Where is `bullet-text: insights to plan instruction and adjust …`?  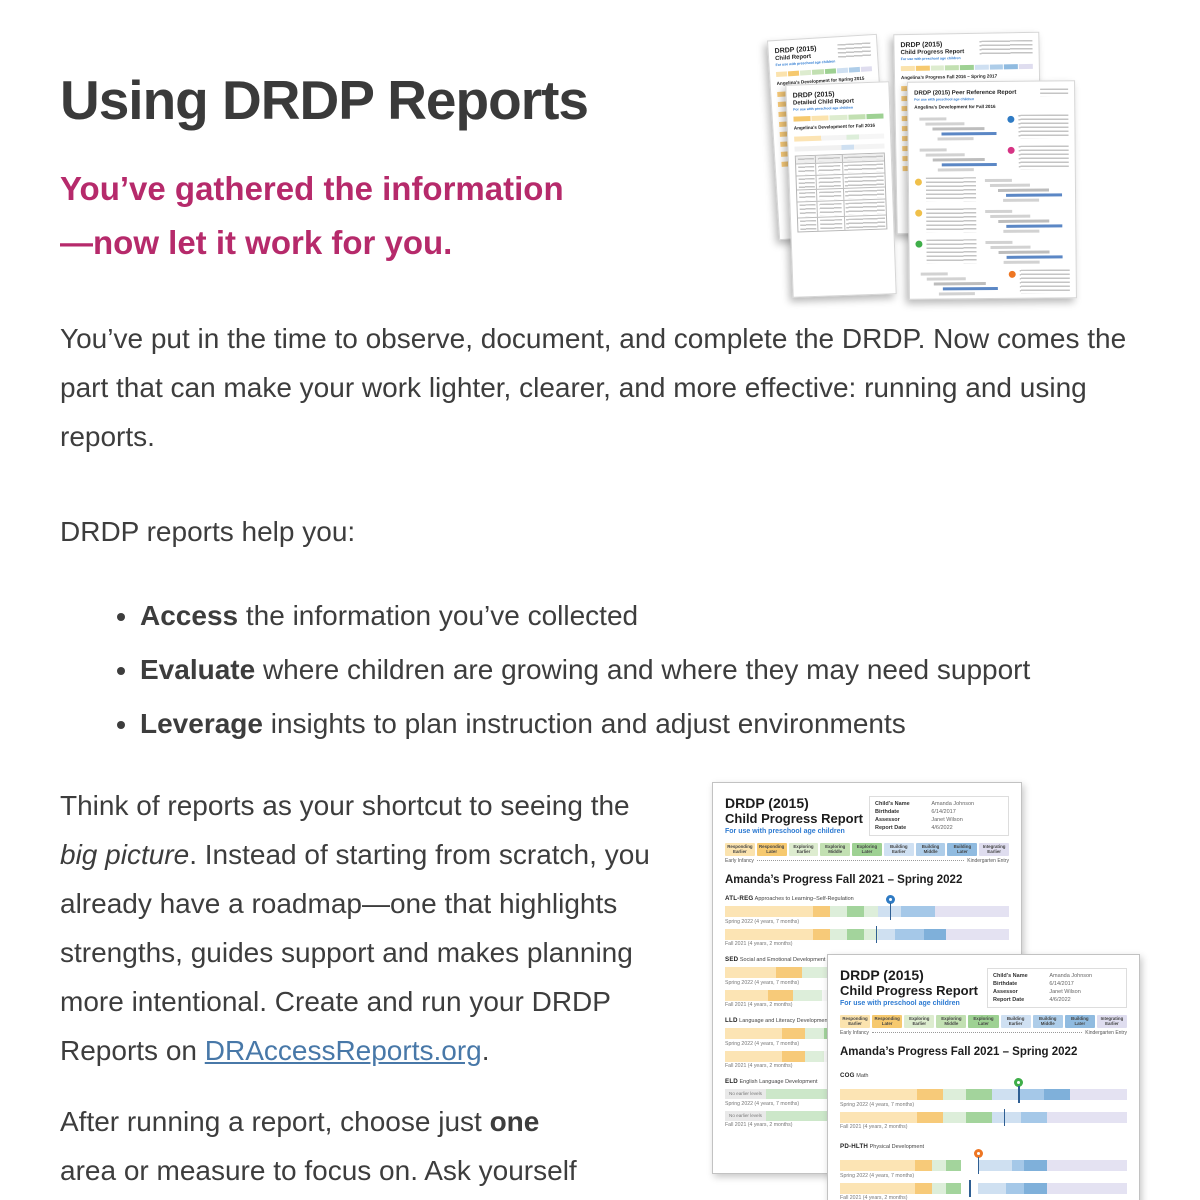
bullet-text: insights to plan instruction and adjust … is located at coordinates (584, 723).